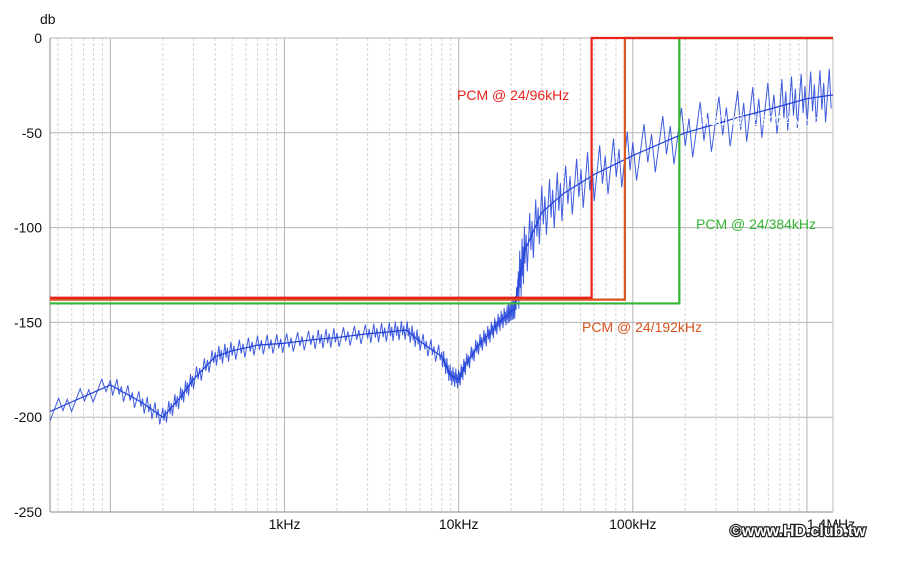 This screenshot has height=565, width=900. What do you see at coordinates (562, 524) in the screenshot?
I see `x-axis-ticks: 1kHz 10kHz 100kHz 1.4MHz` at bounding box center [562, 524].